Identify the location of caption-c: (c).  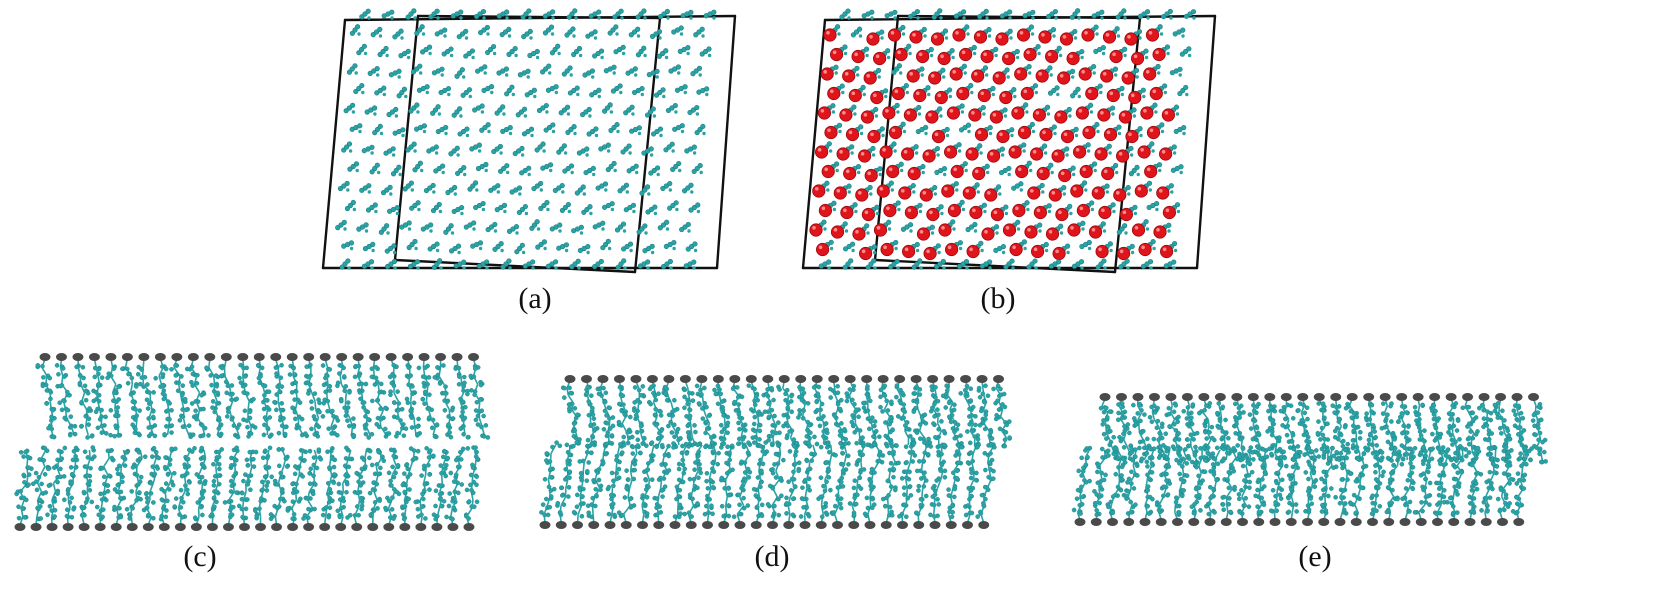
(200, 556).